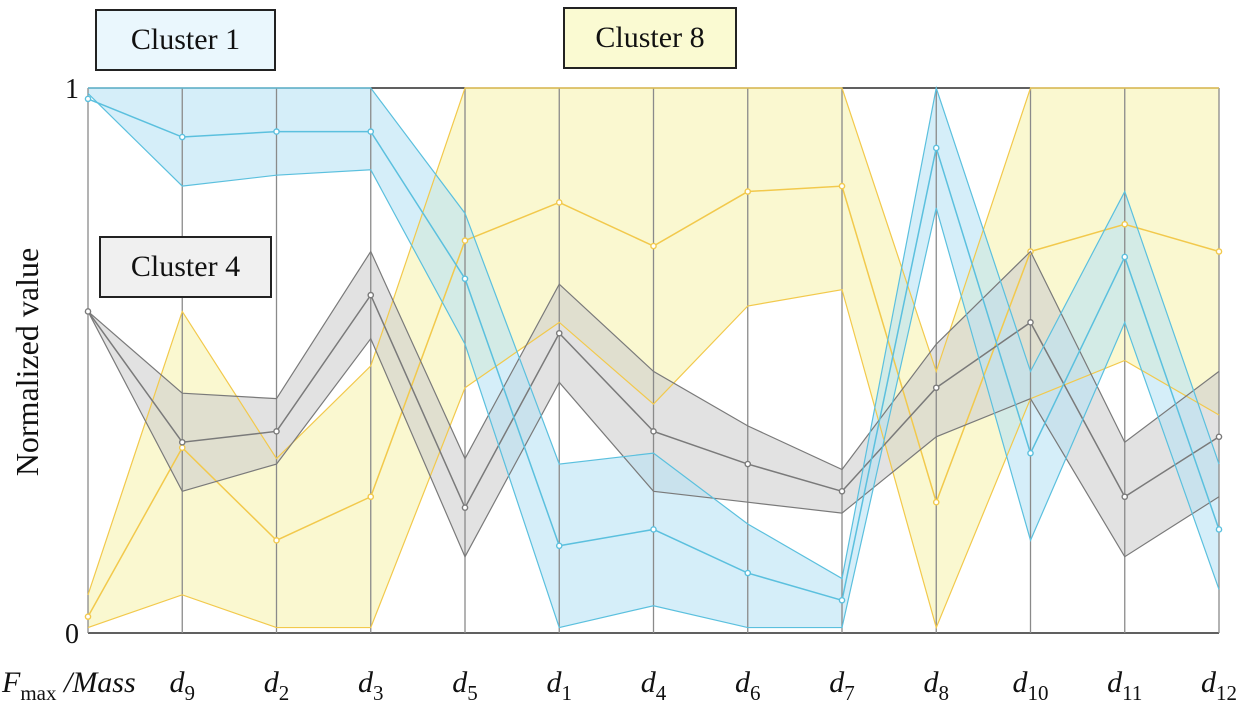 The width and height of the screenshot is (1245, 704). What do you see at coordinates (560, 685) in the screenshot?
I see `x-axis-label: d1` at bounding box center [560, 685].